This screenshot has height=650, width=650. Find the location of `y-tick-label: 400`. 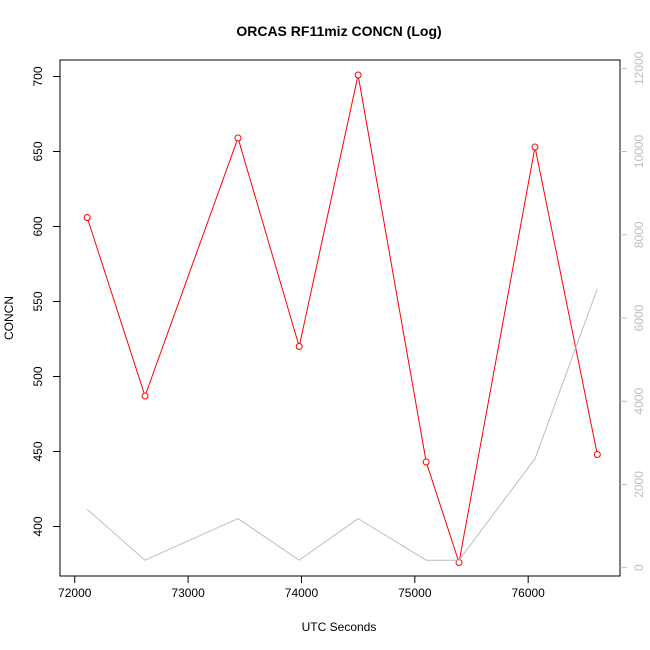

y-tick-label: 400 is located at coordinates (38, 526).